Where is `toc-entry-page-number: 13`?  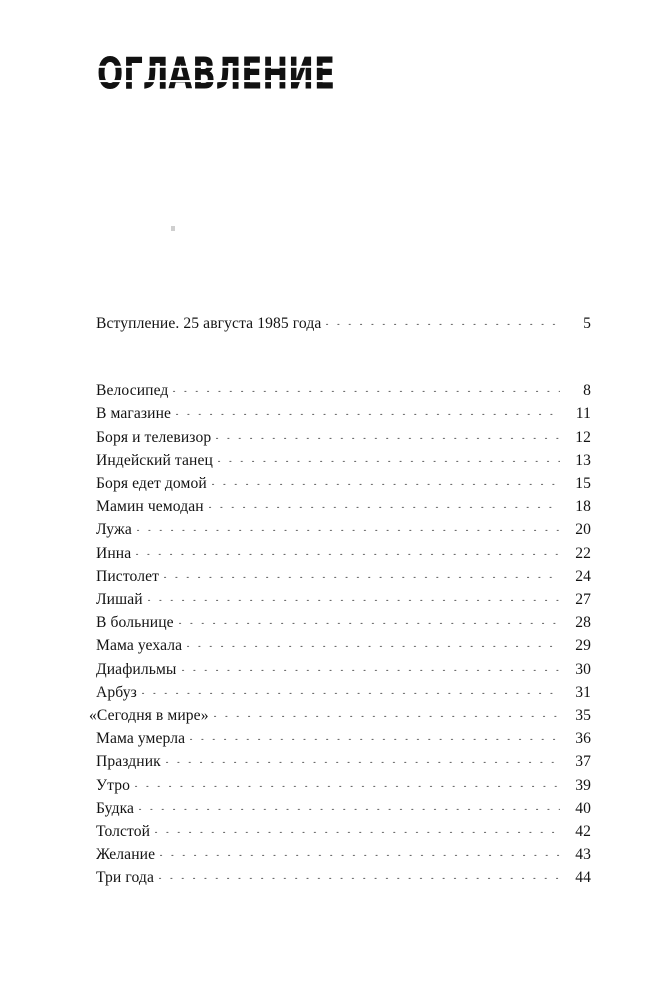 toc-entry-page-number: 13 is located at coordinates (583, 460).